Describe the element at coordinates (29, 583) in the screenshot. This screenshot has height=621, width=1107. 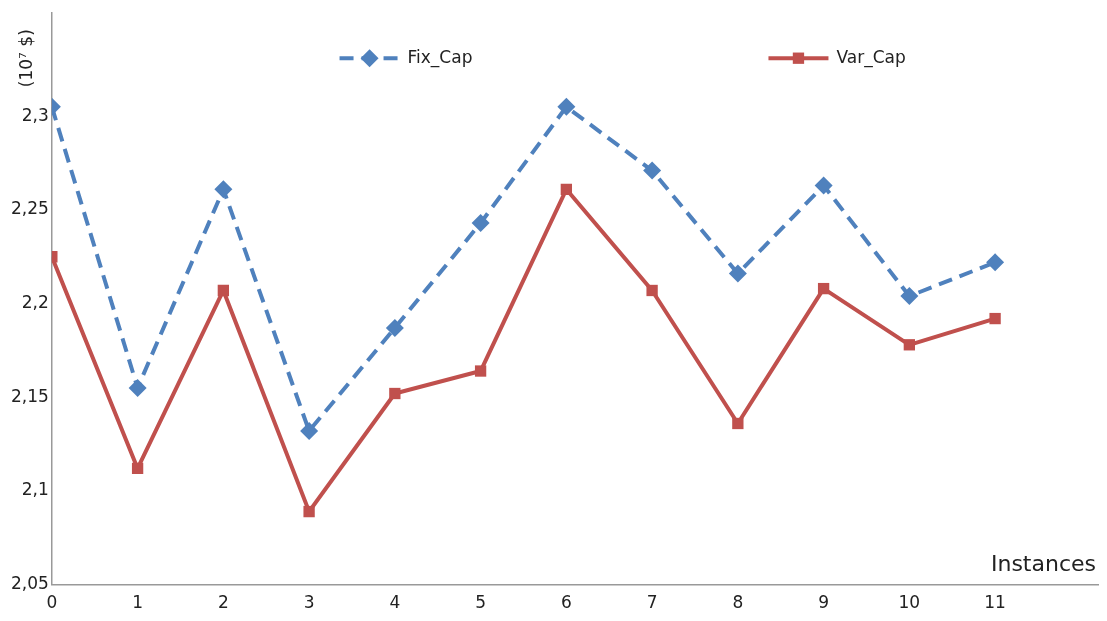
I see `y-tick-label: 2,05` at that location.